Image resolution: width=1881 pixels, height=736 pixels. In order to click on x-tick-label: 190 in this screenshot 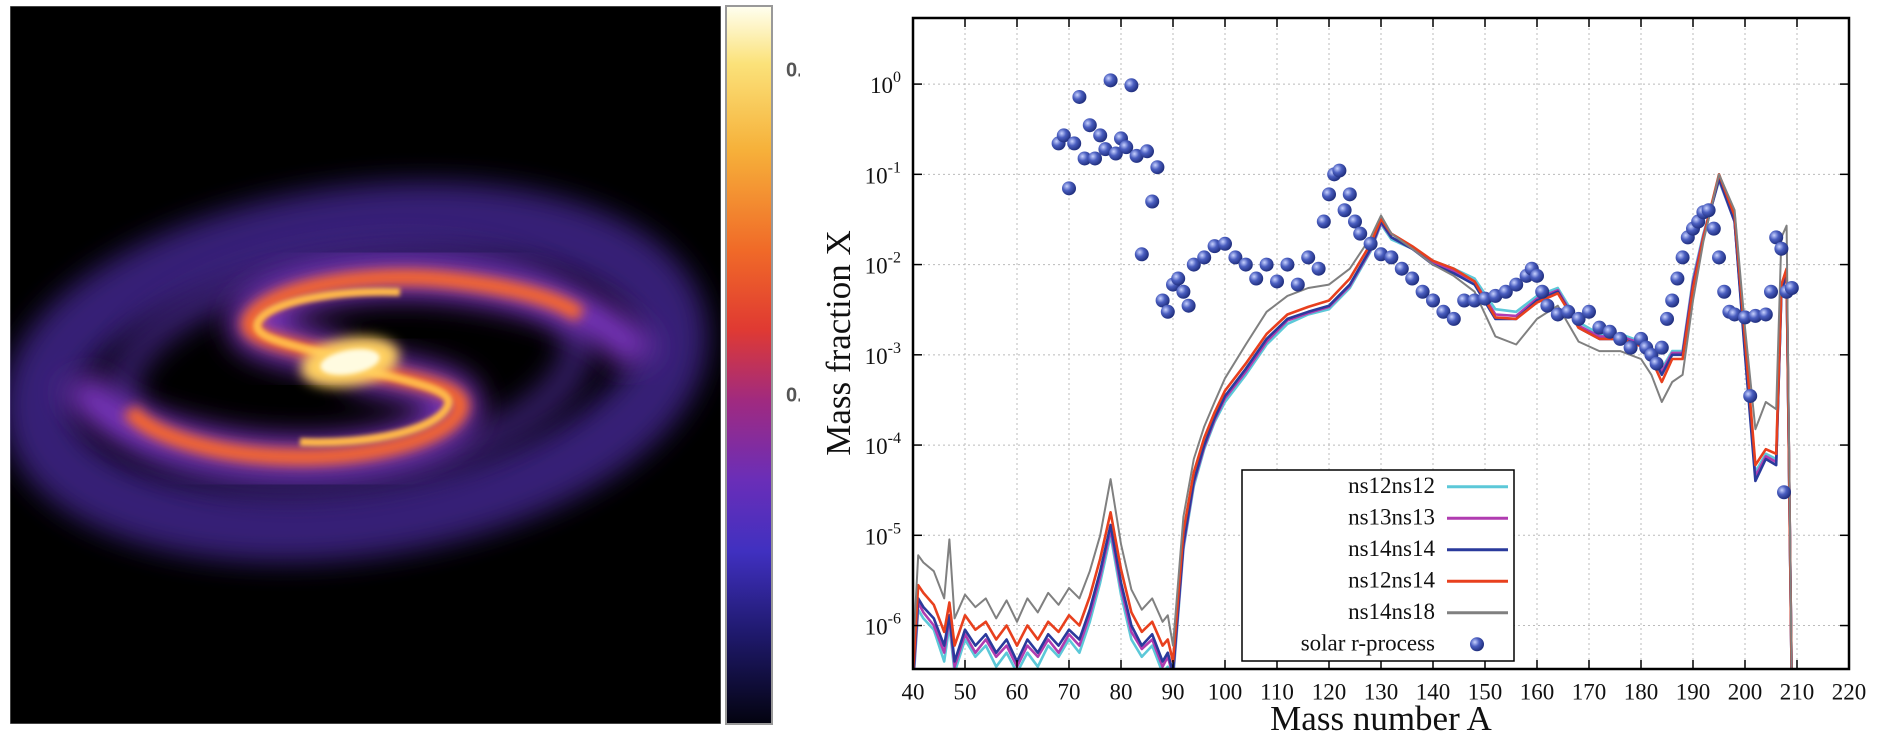, I will do `click(1693, 691)`.